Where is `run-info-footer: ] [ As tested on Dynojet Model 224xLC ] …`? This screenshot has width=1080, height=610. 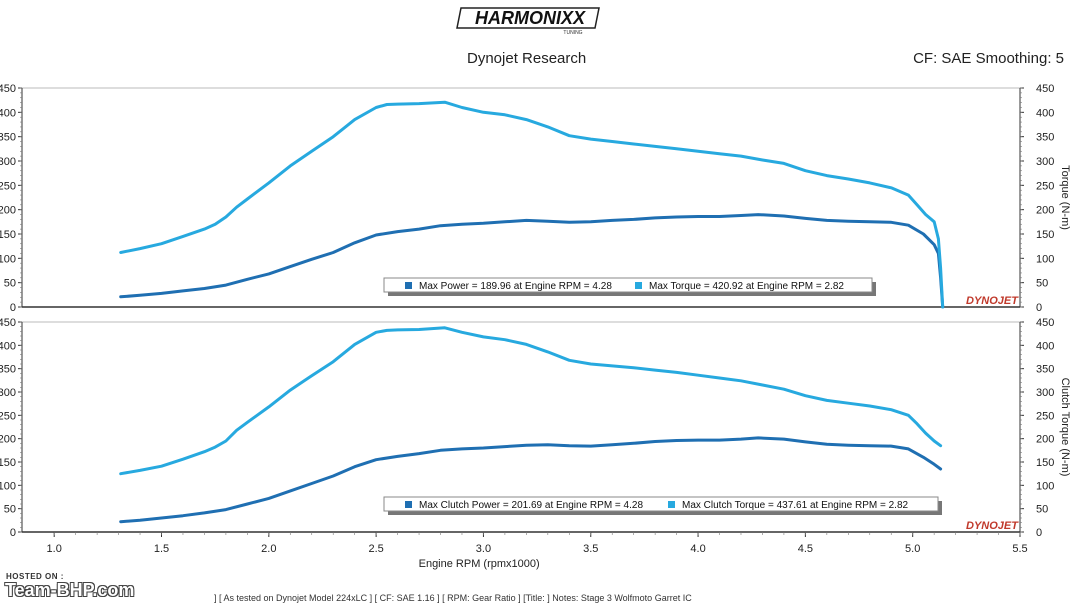
run-info-footer: ] [ As tested on Dynojet Model 224xLC ] … is located at coordinates (453, 598).